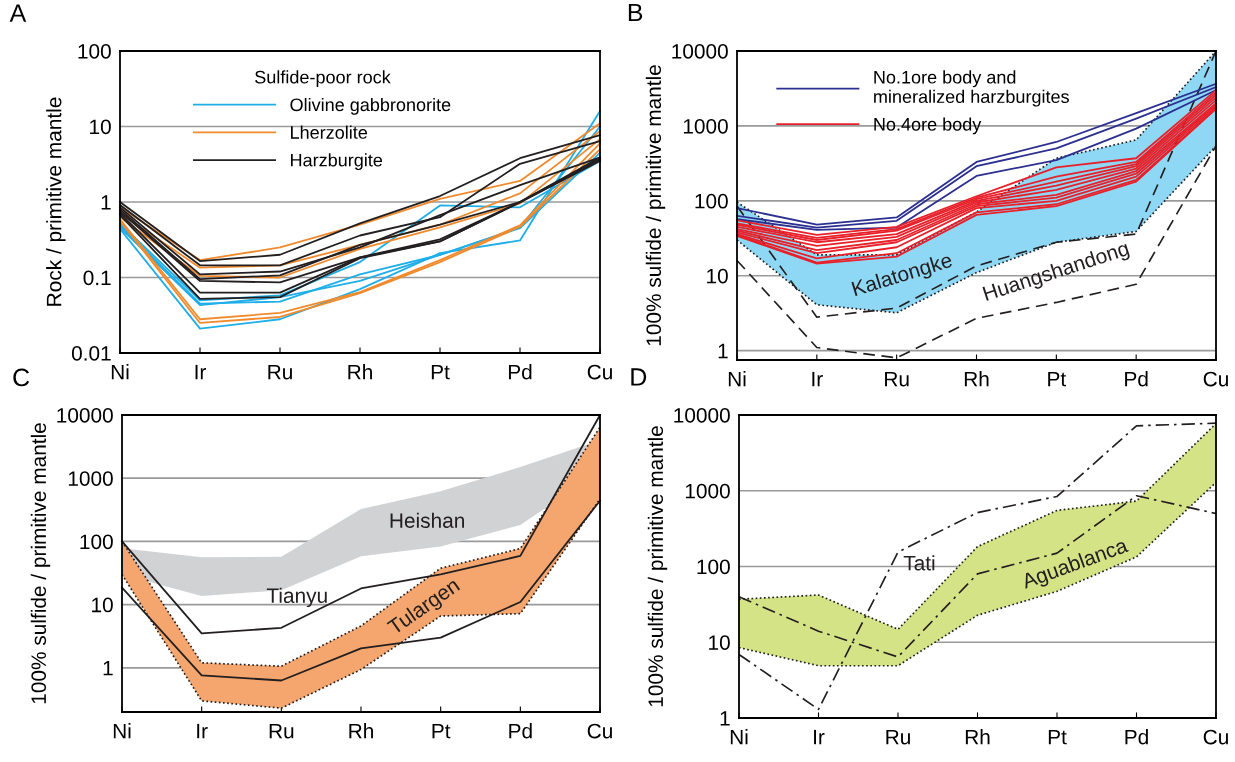  What do you see at coordinates (296, 597) in the screenshot?
I see `annotation: Tianyu` at bounding box center [296, 597].